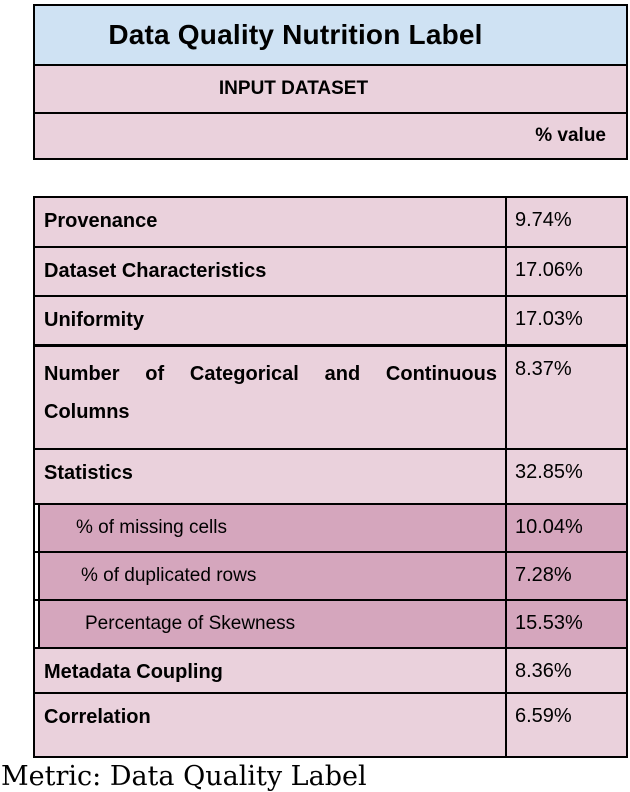 This screenshot has width=630, height=792. Describe the element at coordinates (330, 136) in the screenshot. I see `value-column-header-row: % value` at that location.